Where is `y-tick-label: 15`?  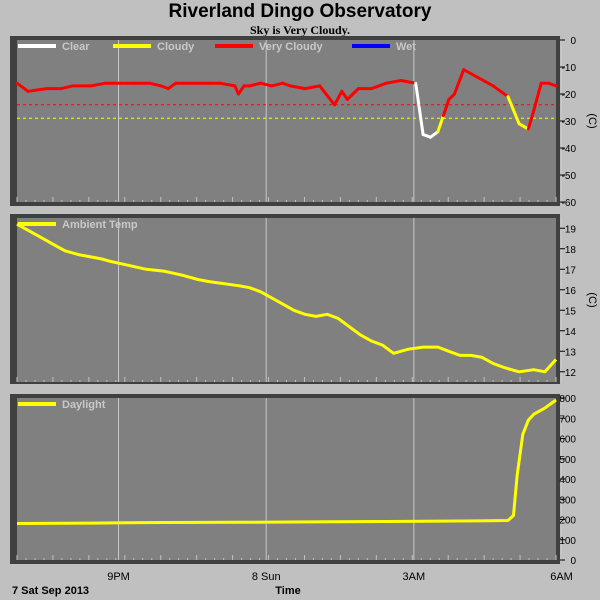 y-tick-label: 15 is located at coordinates (571, 311).